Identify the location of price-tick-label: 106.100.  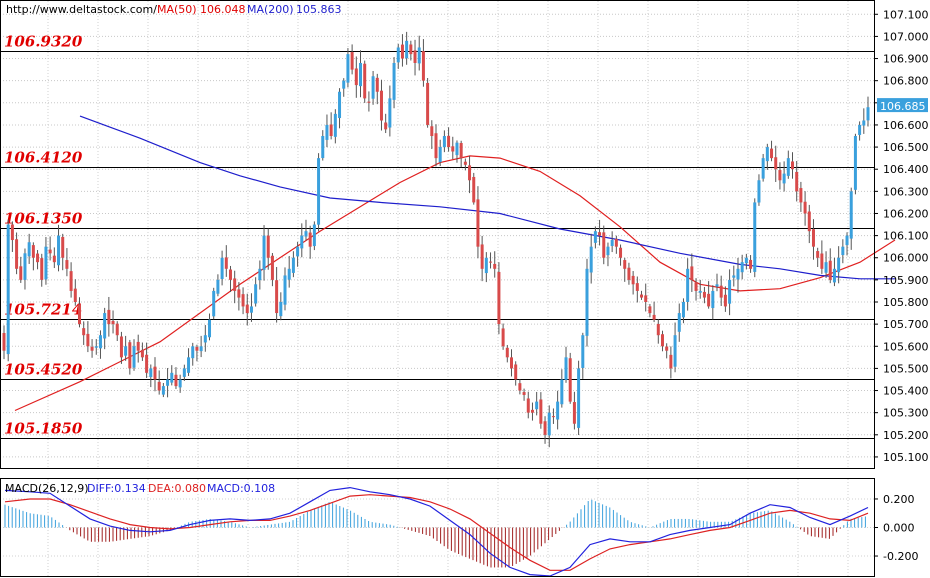
(906, 236).